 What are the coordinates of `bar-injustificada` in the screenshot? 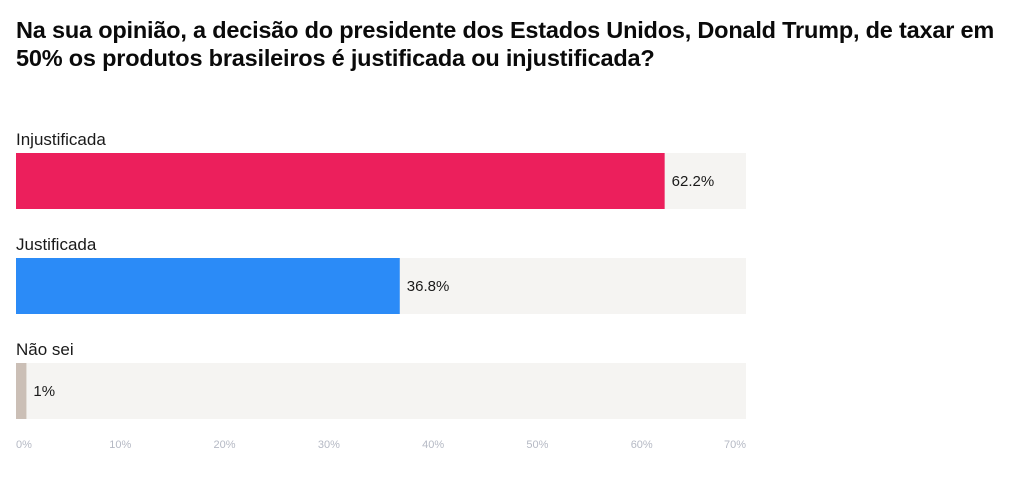 It's located at (340, 181).